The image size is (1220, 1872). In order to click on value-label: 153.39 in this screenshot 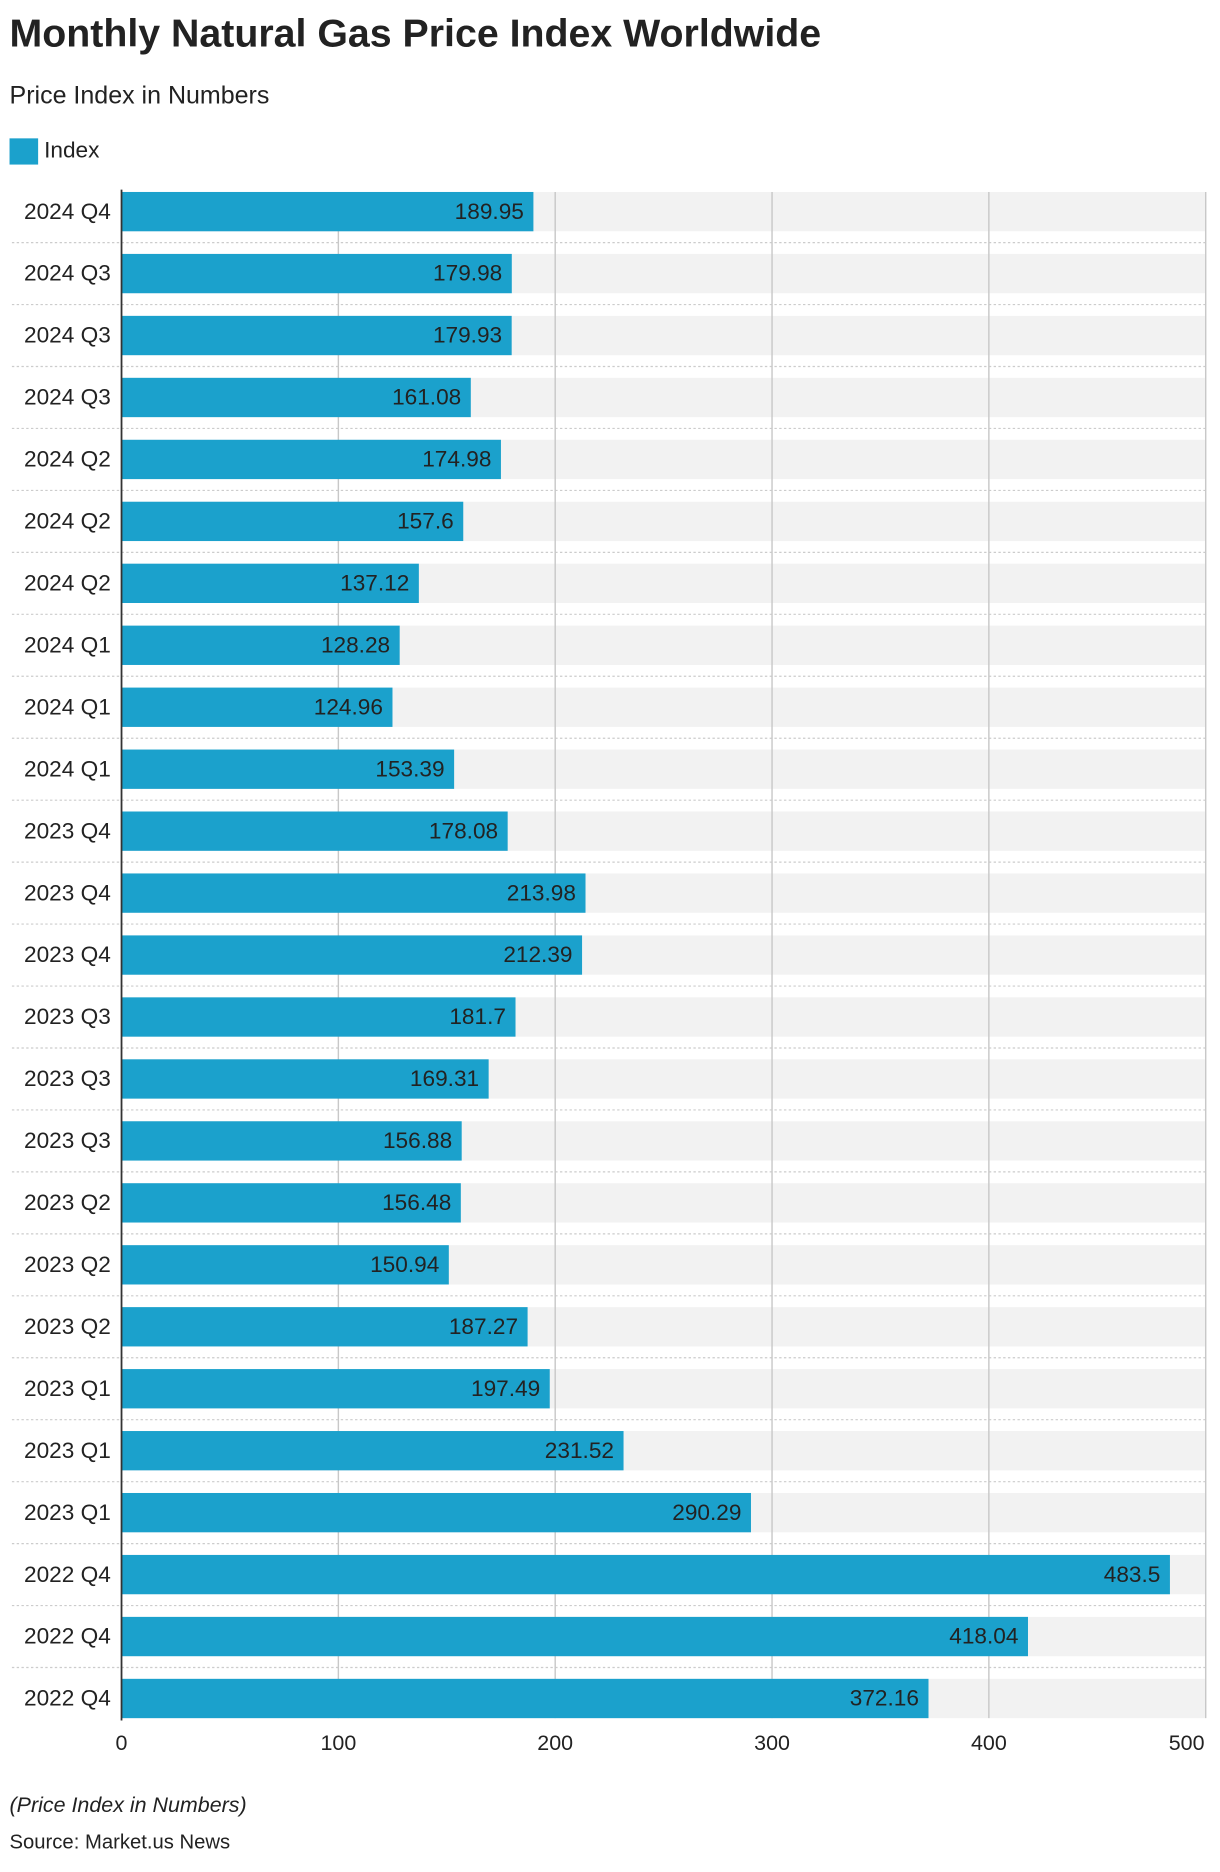, I will do `click(409, 768)`.